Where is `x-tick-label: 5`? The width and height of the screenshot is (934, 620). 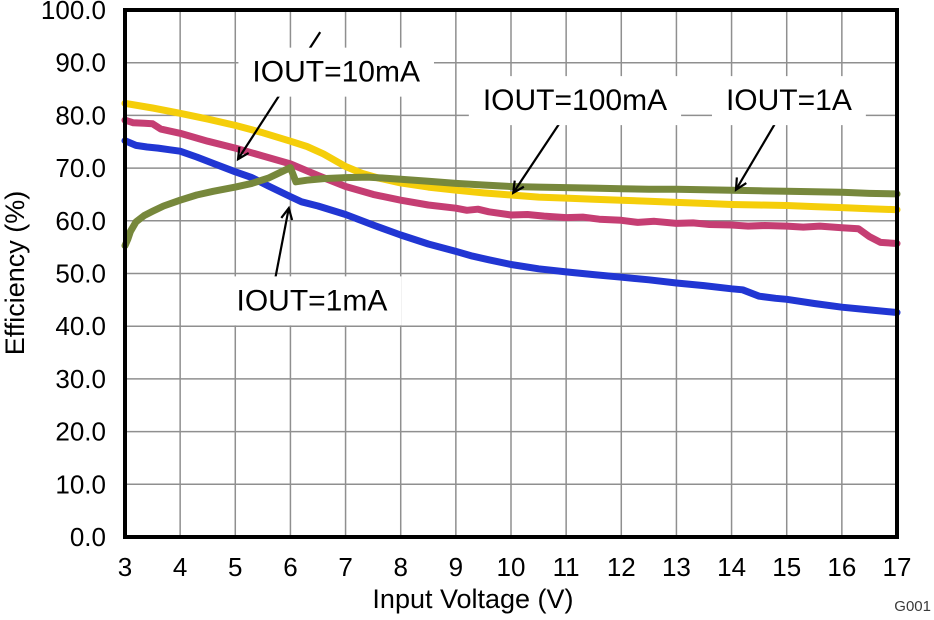 x-tick-label: 5 is located at coordinates (235, 567).